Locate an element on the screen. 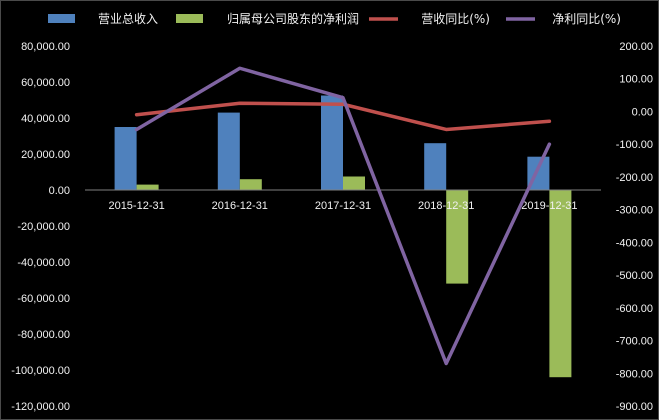 Image resolution: width=659 pixels, height=420 pixels. x-tick-label: 2018-12-31 is located at coordinates (446, 206).